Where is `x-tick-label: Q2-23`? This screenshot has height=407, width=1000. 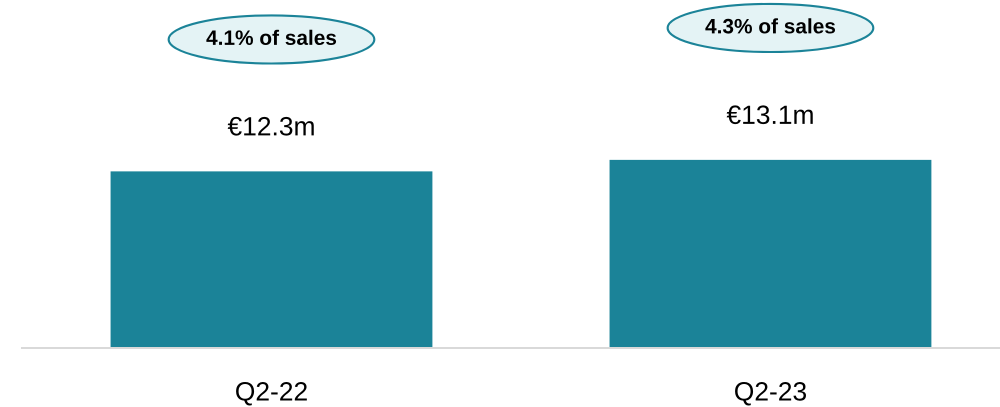
x-tick-label: Q2-23 is located at coordinates (770, 394).